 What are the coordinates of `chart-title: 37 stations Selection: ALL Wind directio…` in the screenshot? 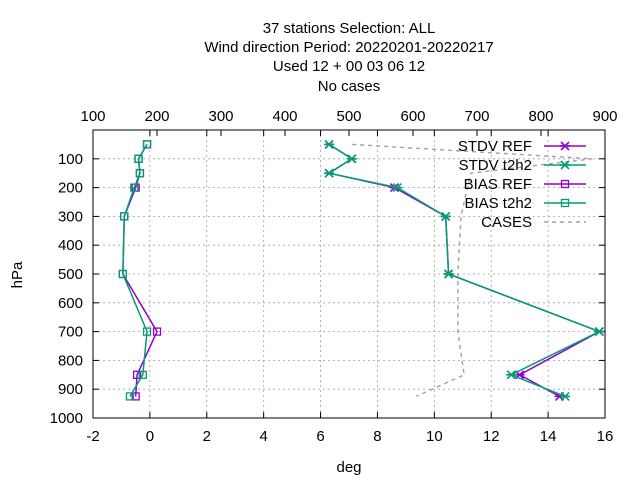 It's located at (348, 57).